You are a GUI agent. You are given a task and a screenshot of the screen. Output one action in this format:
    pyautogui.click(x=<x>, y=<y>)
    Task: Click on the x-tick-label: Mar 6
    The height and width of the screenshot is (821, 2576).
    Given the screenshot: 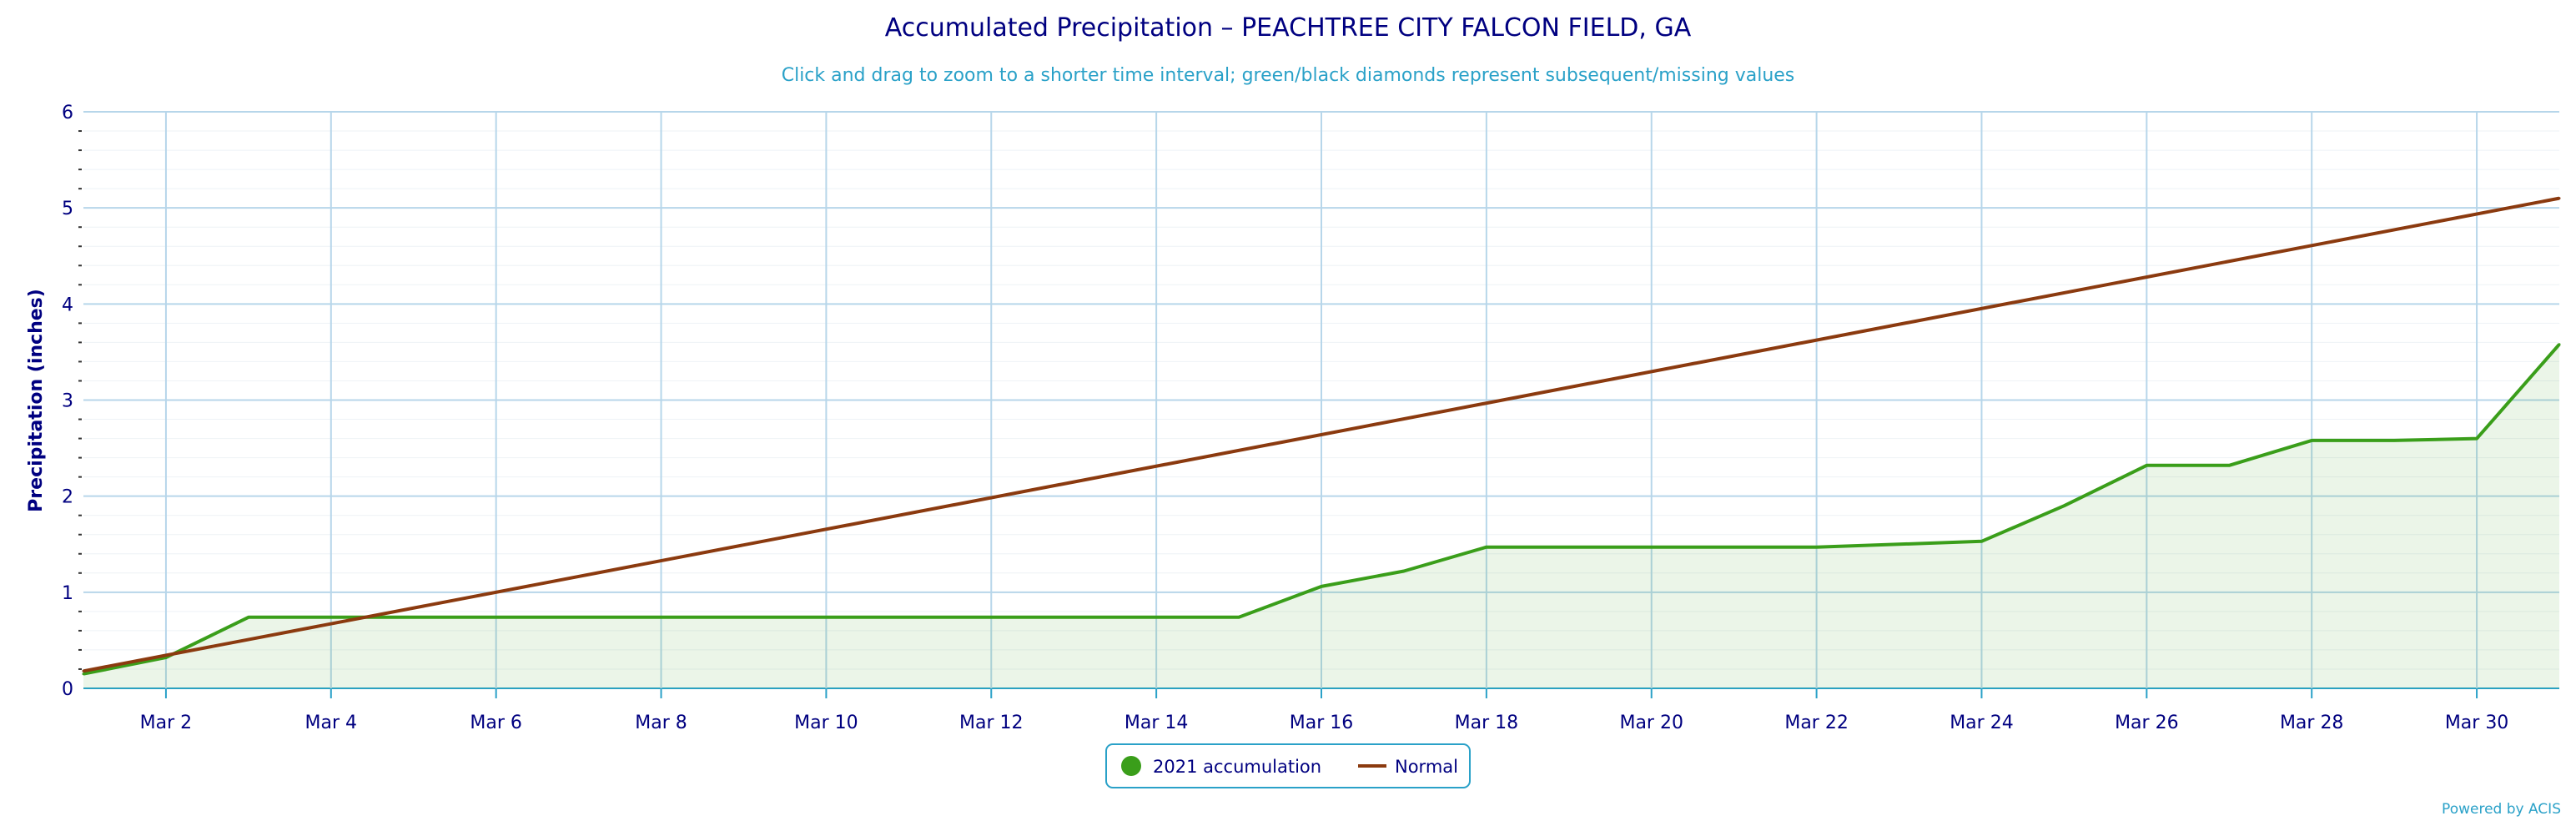 What is the action you would take?
    pyautogui.click(x=496, y=723)
    